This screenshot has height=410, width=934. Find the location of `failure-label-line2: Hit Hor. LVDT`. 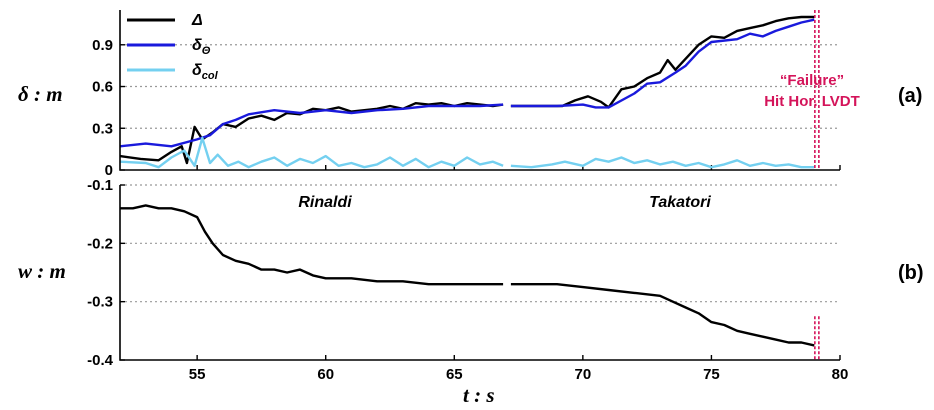

failure-label-line2: Hit Hor. LVDT is located at coordinates (812, 101).